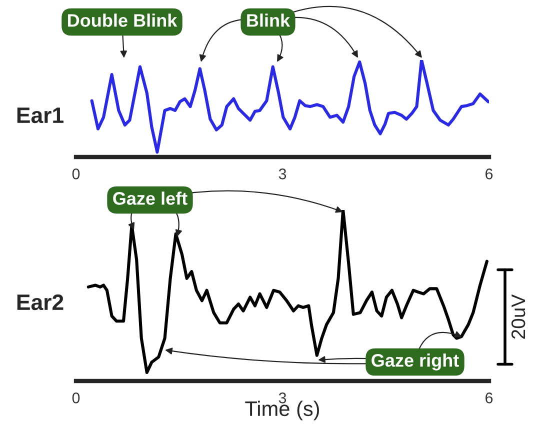  Describe the element at coordinates (40, 302) in the screenshot. I see `y-axis-title: Ear2` at that location.